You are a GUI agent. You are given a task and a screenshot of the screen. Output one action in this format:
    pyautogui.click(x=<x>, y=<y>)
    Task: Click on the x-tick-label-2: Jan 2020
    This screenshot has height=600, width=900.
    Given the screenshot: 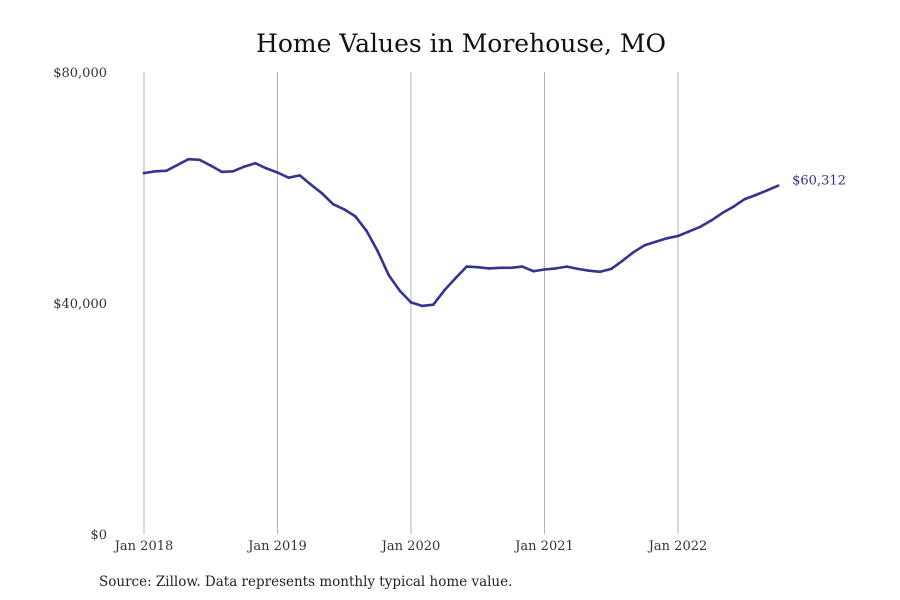 What is the action you would take?
    pyautogui.click(x=410, y=546)
    